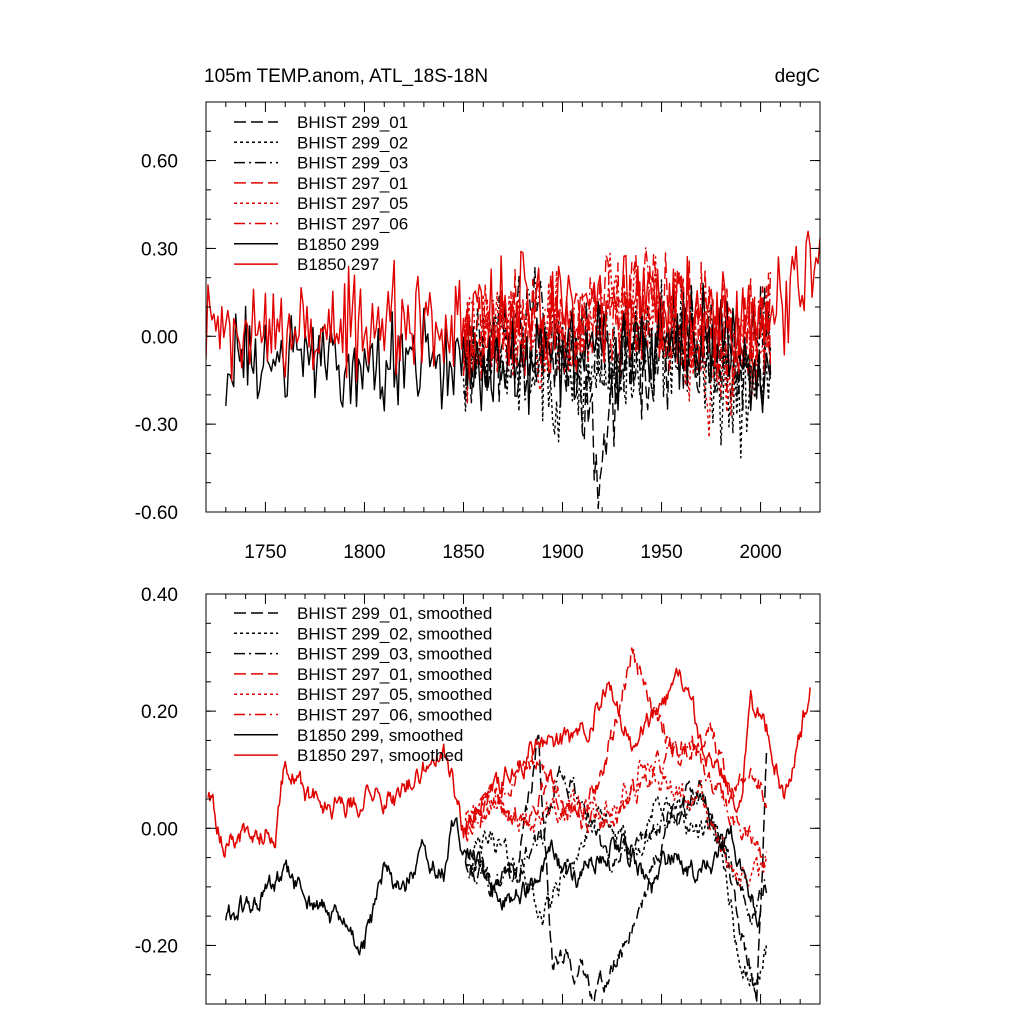 This screenshot has height=1029, width=1024. Describe the element at coordinates (380, 755) in the screenshot. I see `legend-label: B1850 297, smoothed` at that location.